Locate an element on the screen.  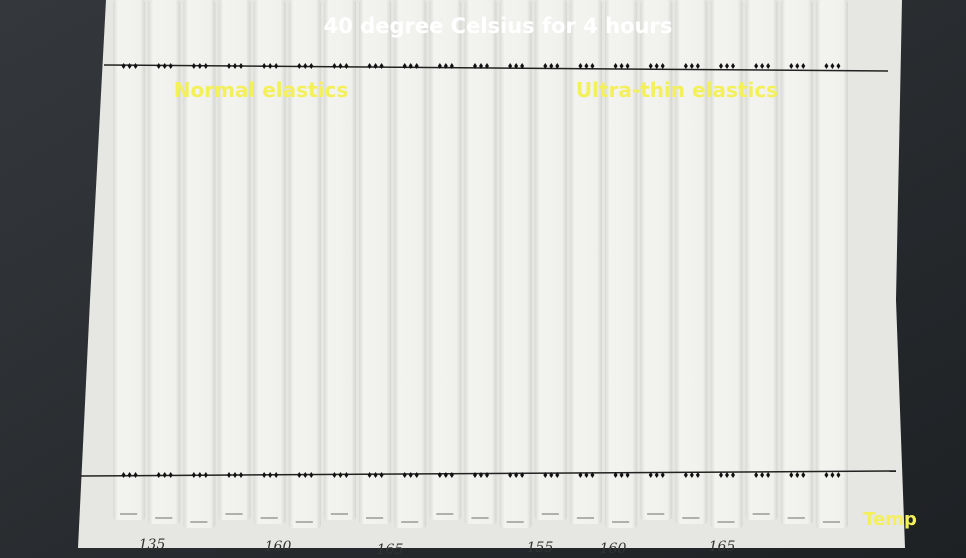
handwritten-label: 155 is located at coordinates (540, 548).